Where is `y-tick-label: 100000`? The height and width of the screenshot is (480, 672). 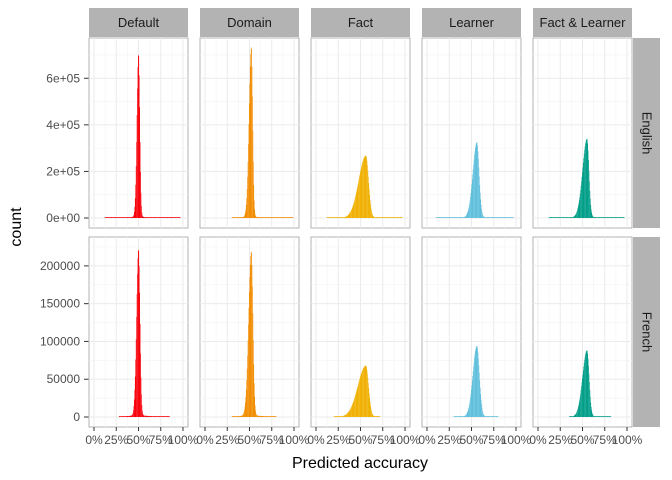
y-tick-label: 100000 is located at coordinates (60, 341).